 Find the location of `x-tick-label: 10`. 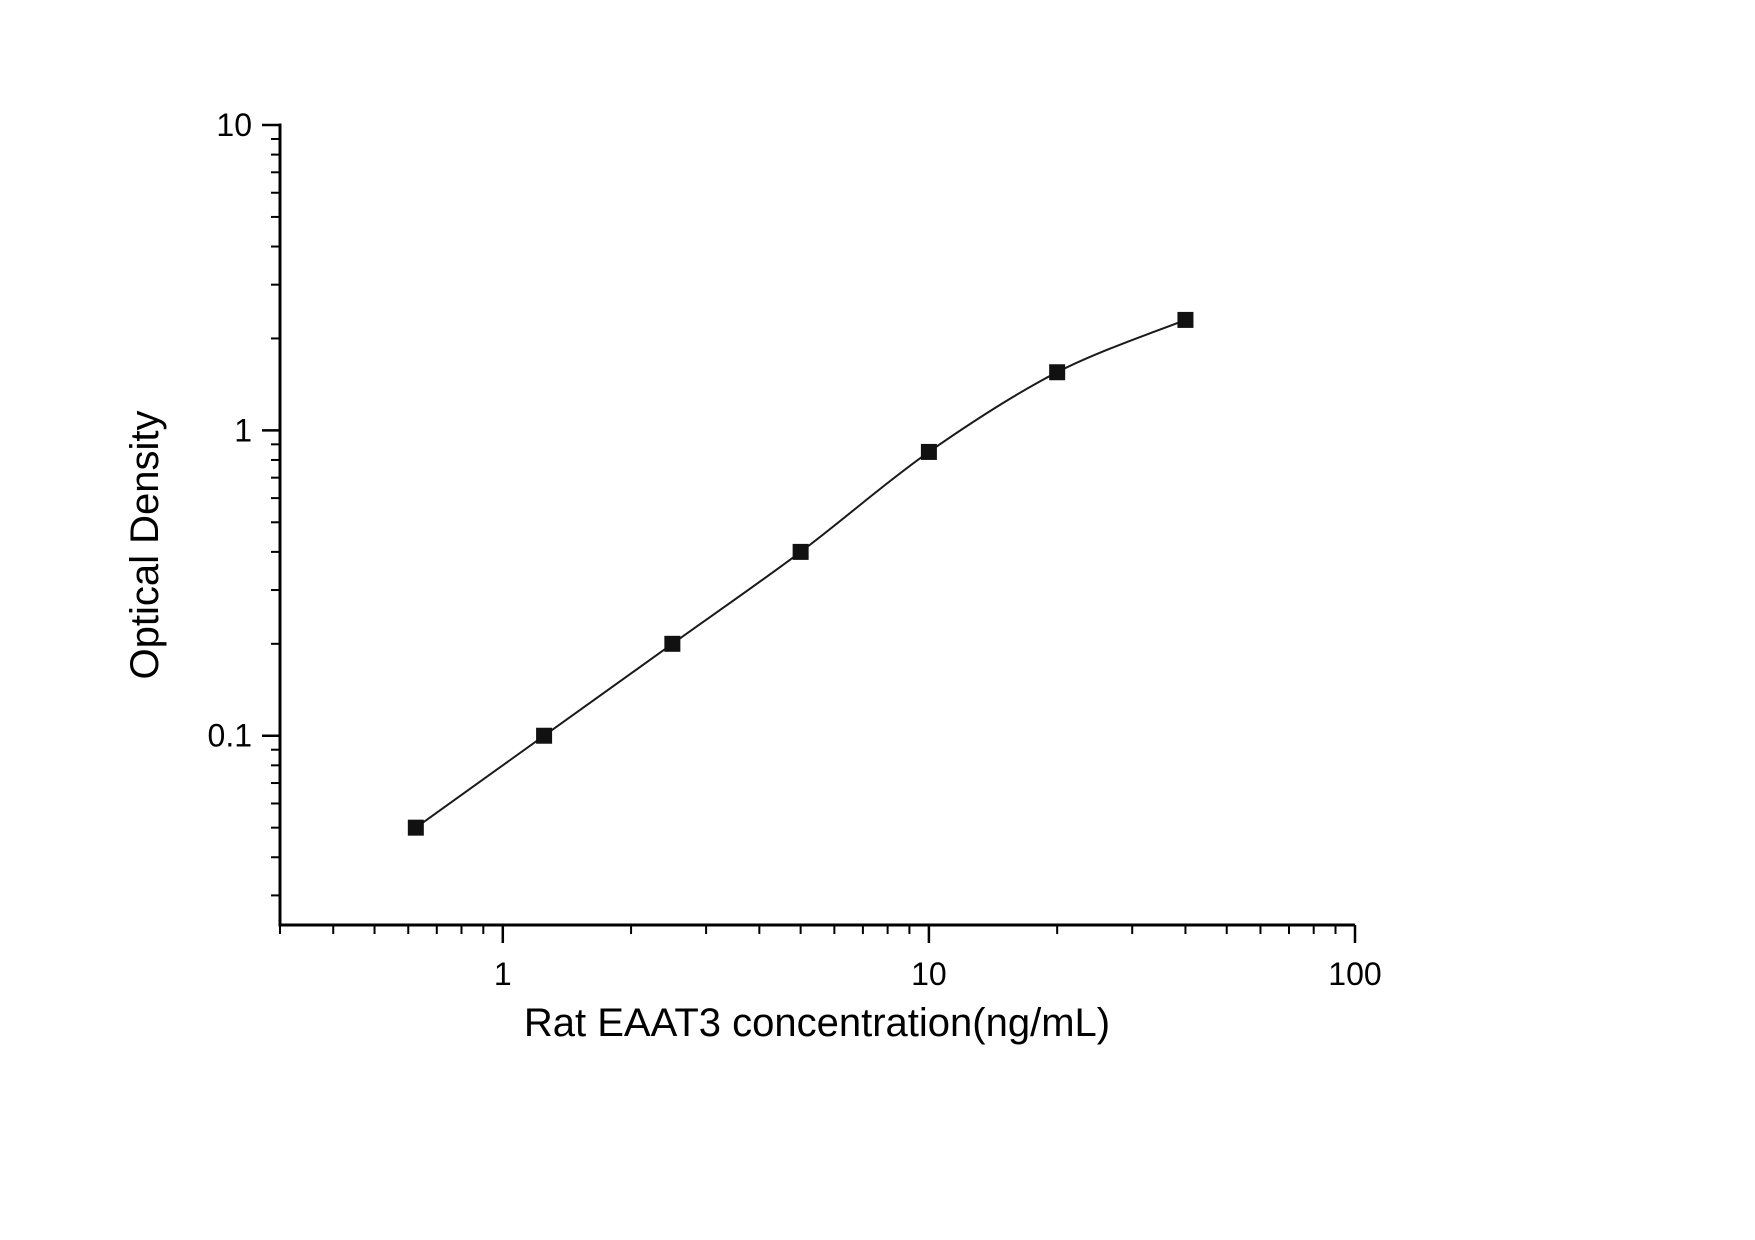

x-tick-label: 10 is located at coordinates (929, 974).